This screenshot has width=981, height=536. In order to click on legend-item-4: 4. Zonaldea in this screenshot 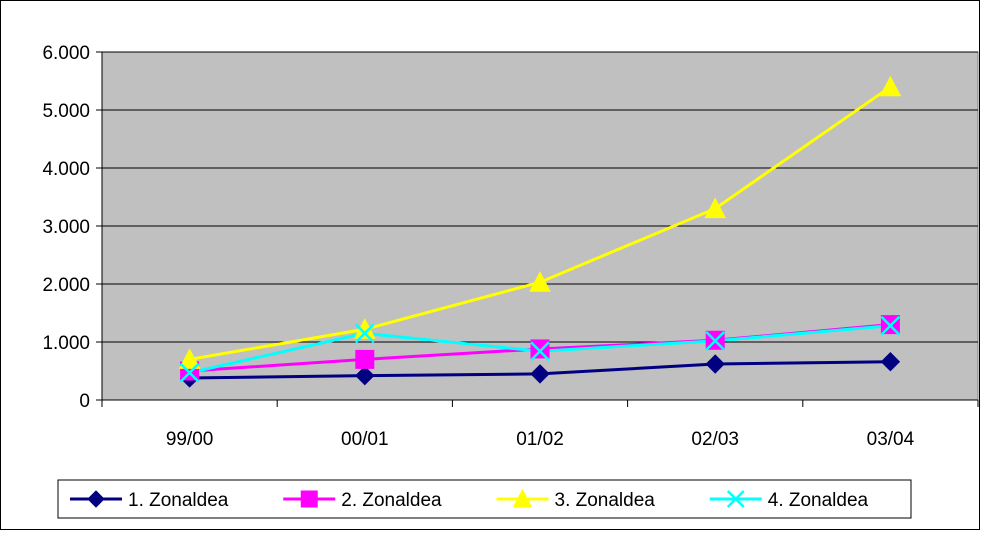, I will do `click(789, 500)`.